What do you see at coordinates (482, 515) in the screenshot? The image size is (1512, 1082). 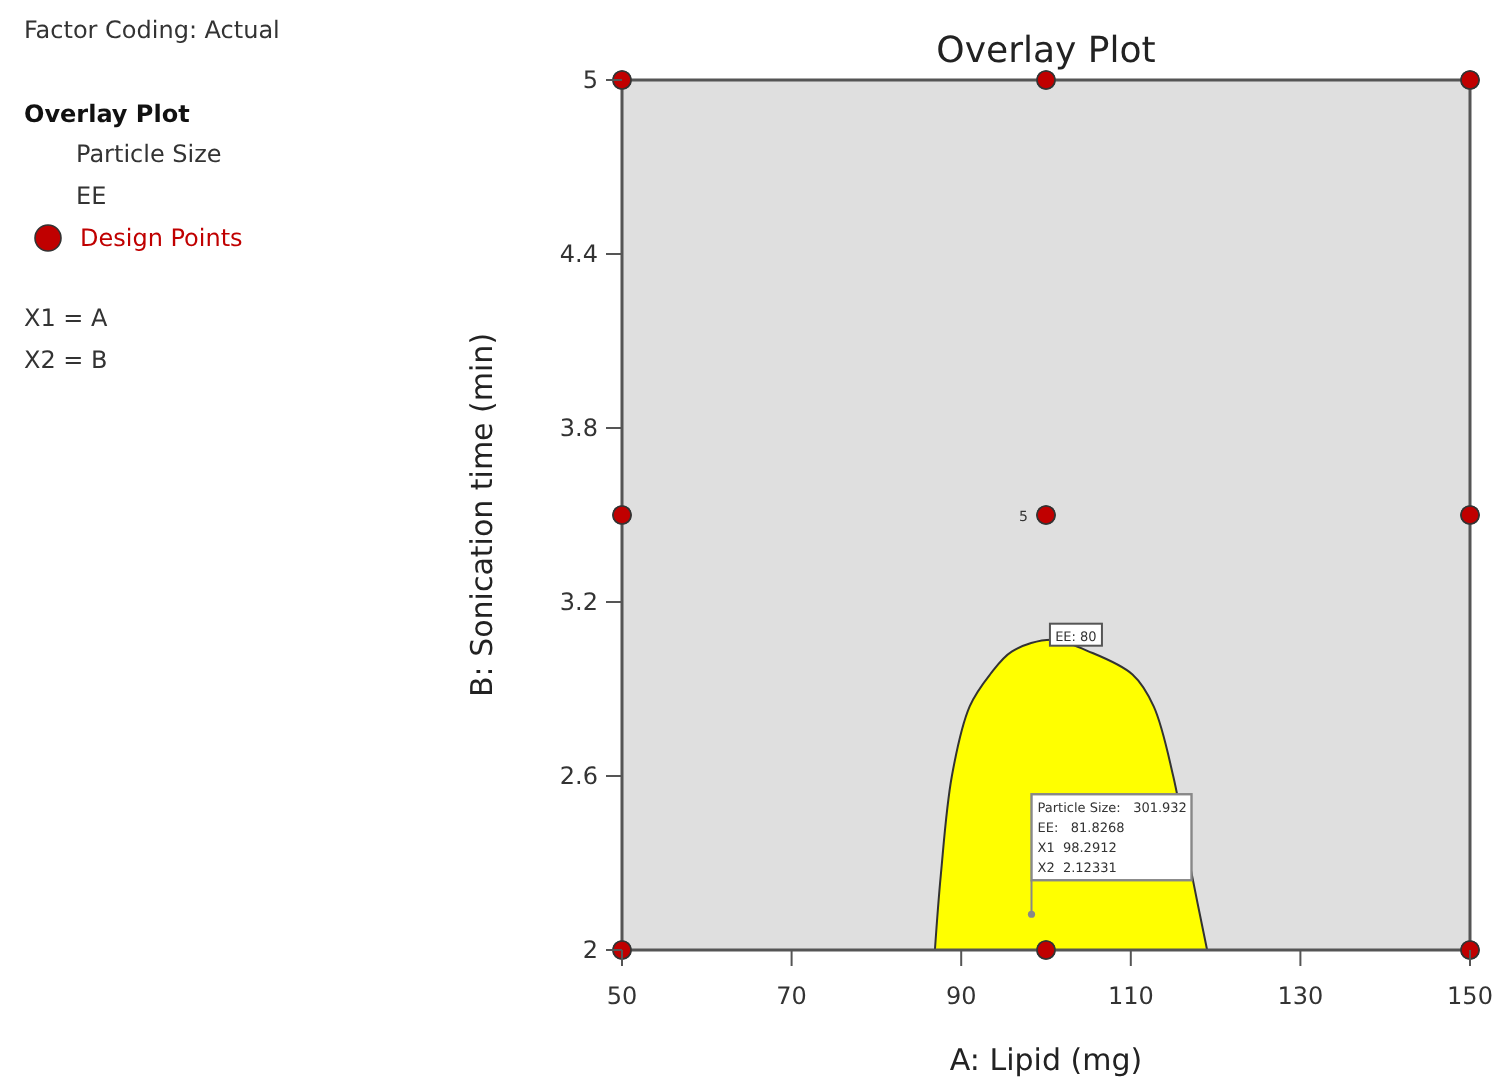 I see `y-axis-title: B: Sonication time (min)` at bounding box center [482, 515].